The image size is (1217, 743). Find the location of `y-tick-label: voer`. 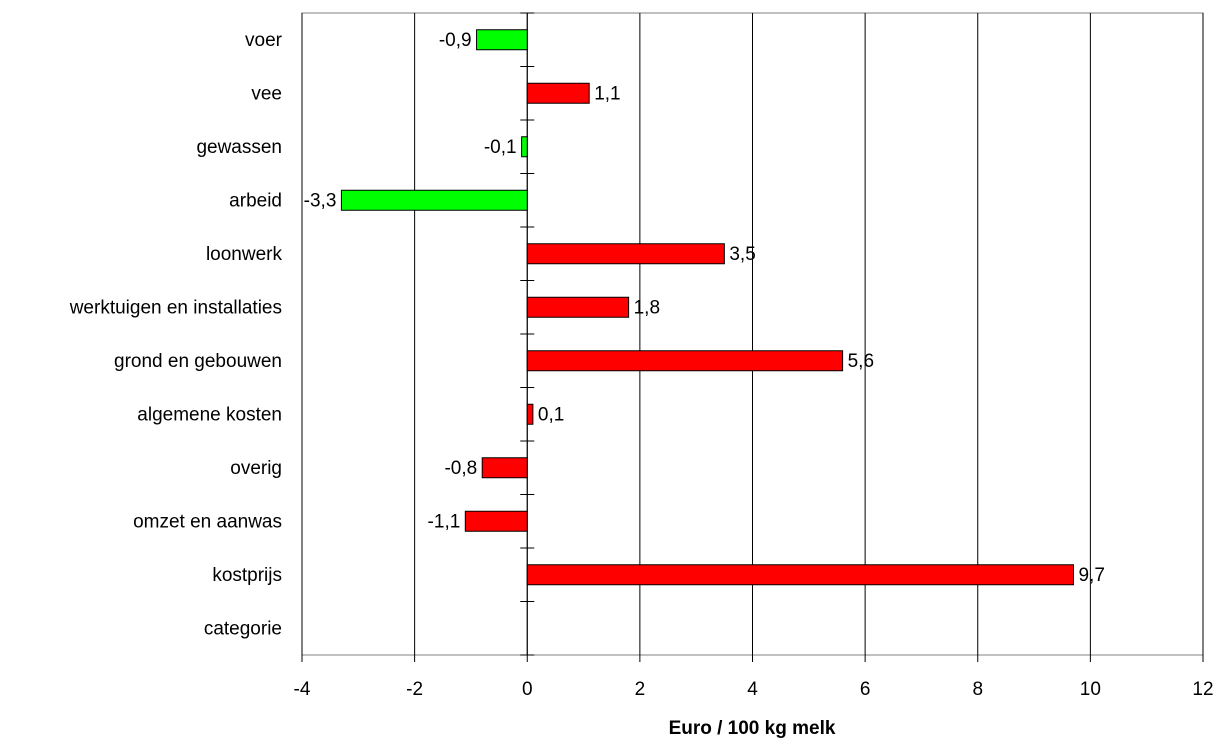

y-tick-label: voer is located at coordinates (264, 40).